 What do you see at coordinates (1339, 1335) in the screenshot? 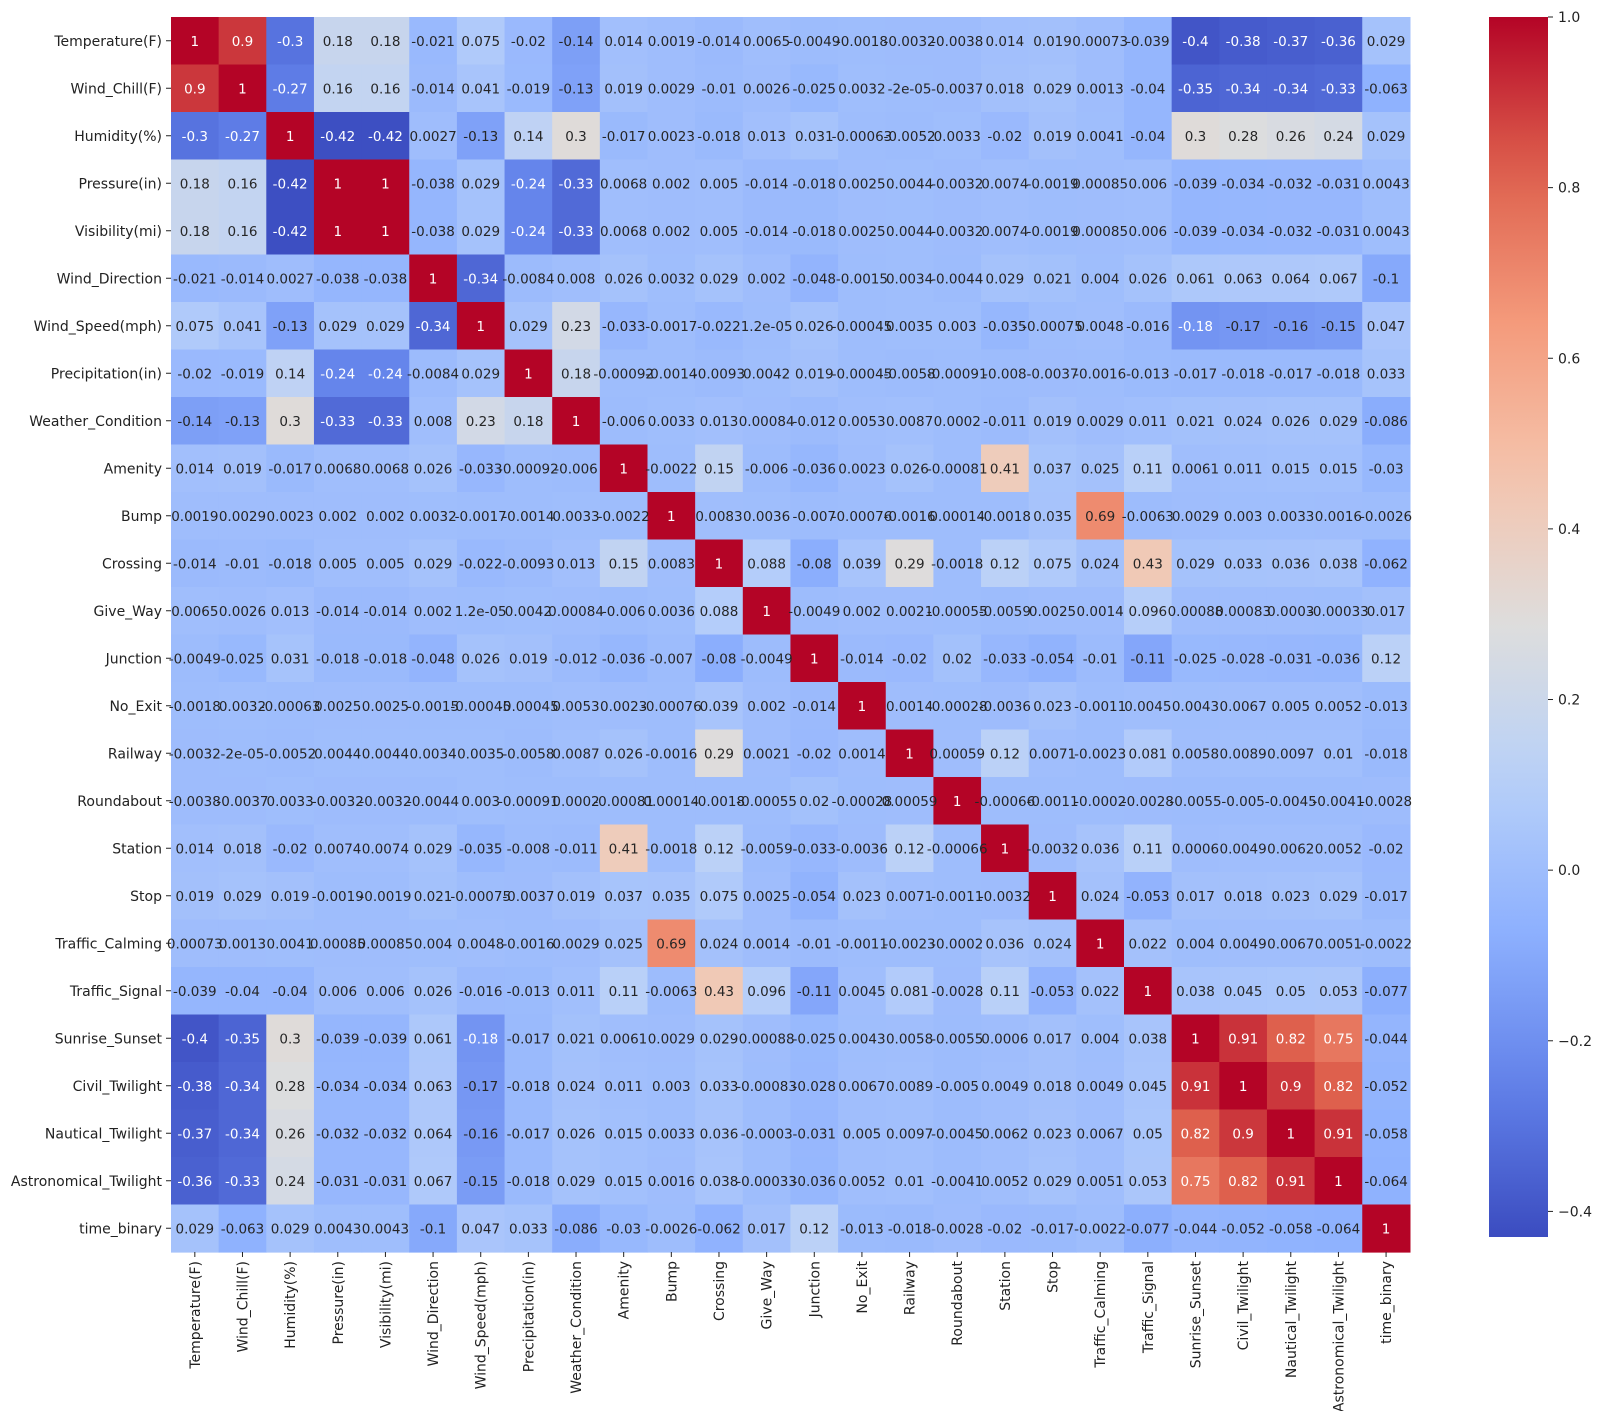
I see `column-label: Astronomical_Twilight` at bounding box center [1339, 1335].